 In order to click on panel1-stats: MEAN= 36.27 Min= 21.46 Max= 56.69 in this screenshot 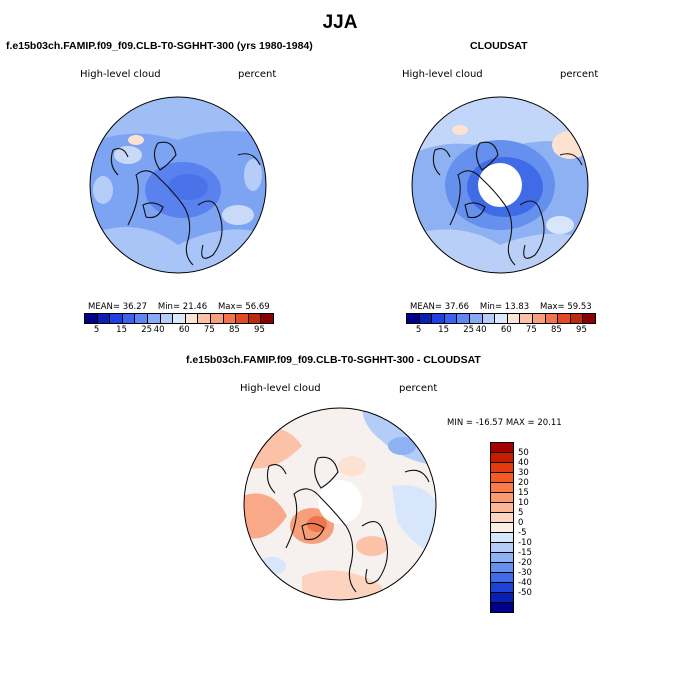, I will do `click(179, 307)`.